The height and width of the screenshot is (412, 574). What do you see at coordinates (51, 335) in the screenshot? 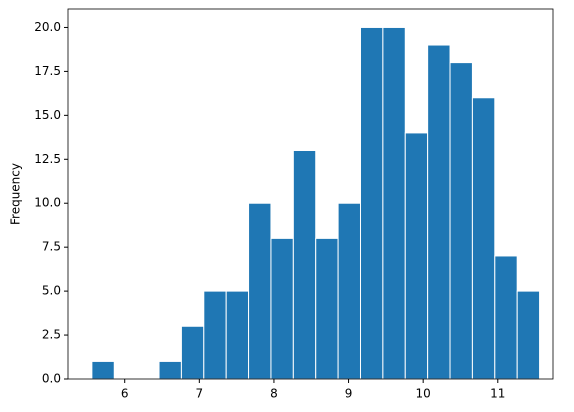
I see `y-tick-label: 2.5` at bounding box center [51, 335].